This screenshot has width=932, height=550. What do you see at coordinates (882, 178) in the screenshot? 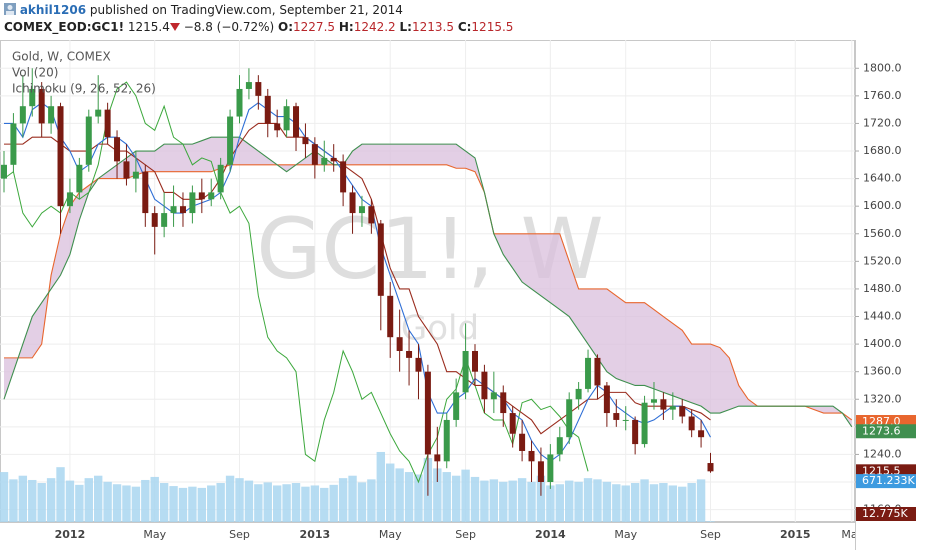
I see `y-tick-label: 1640.0` at bounding box center [882, 178].